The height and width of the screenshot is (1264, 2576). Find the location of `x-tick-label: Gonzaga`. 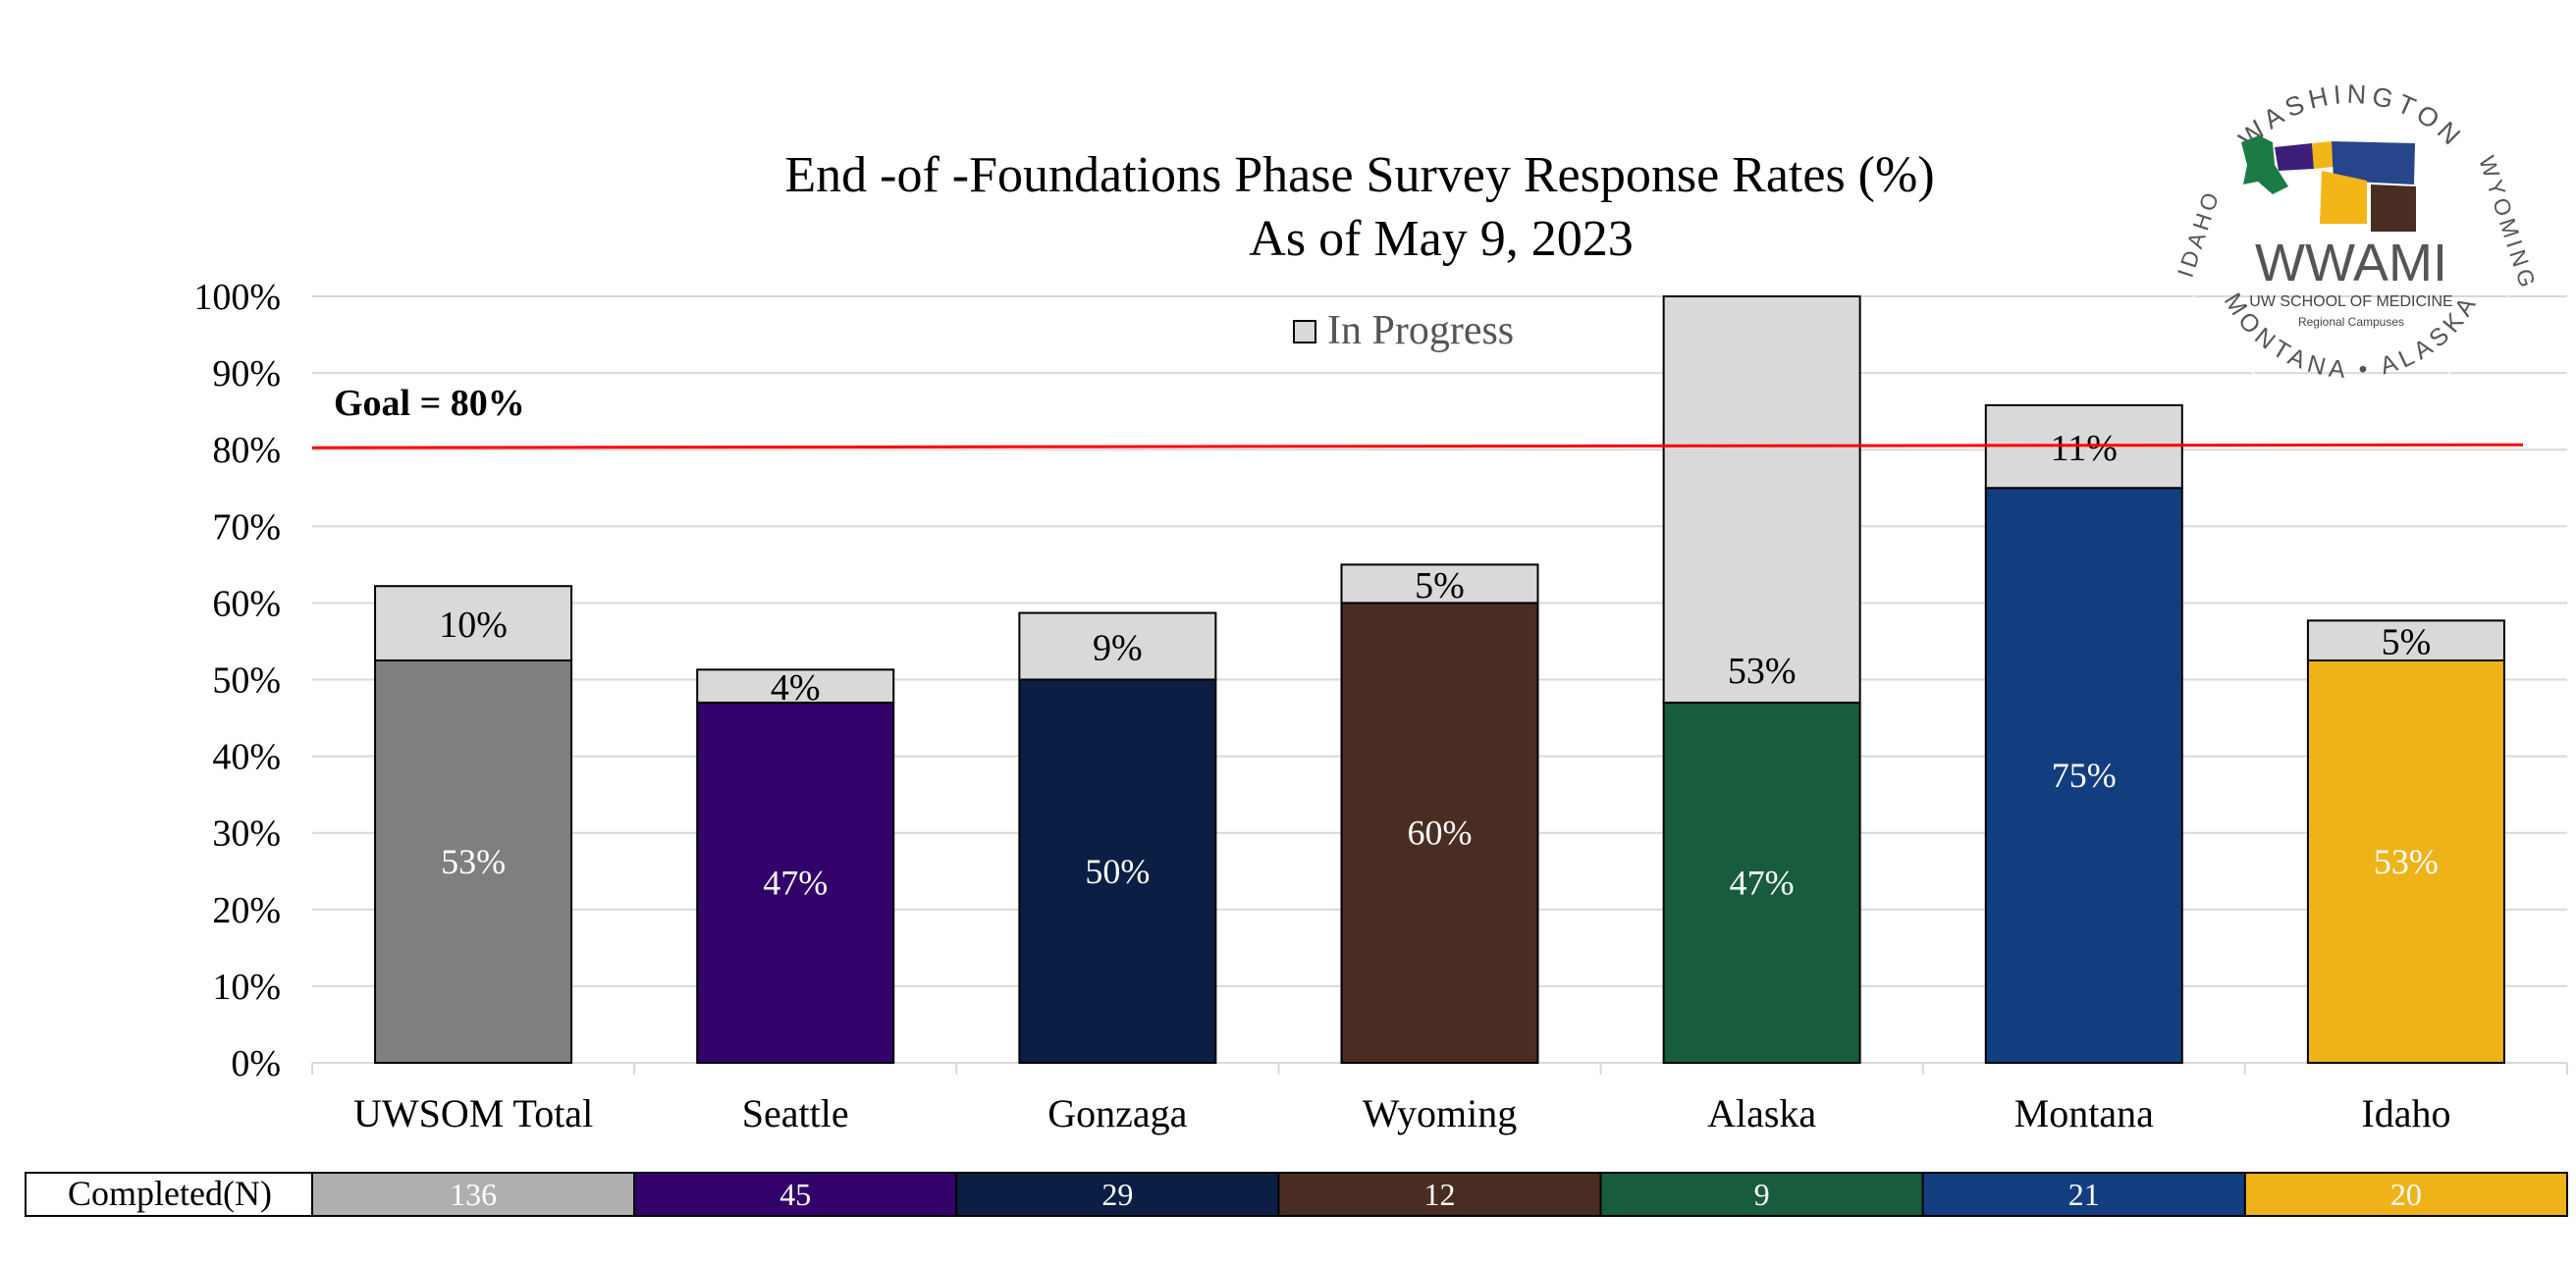

x-tick-label: Gonzaga is located at coordinates (1117, 1113).